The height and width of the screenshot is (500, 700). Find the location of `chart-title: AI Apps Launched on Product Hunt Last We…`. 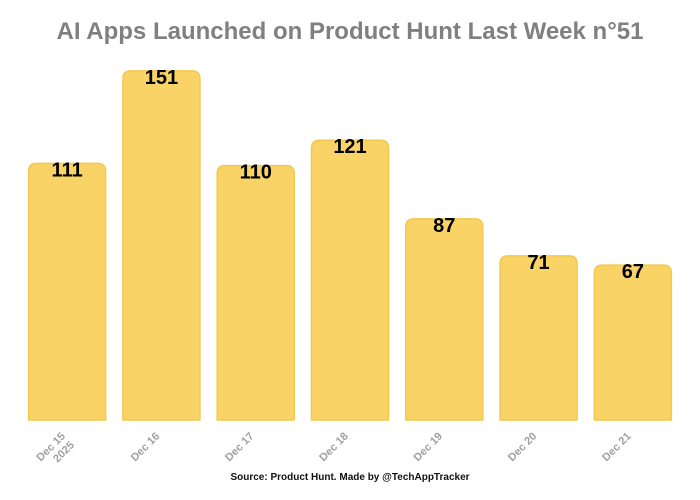

chart-title: AI Apps Launched on Product Hunt Last We… is located at coordinates (350, 31).